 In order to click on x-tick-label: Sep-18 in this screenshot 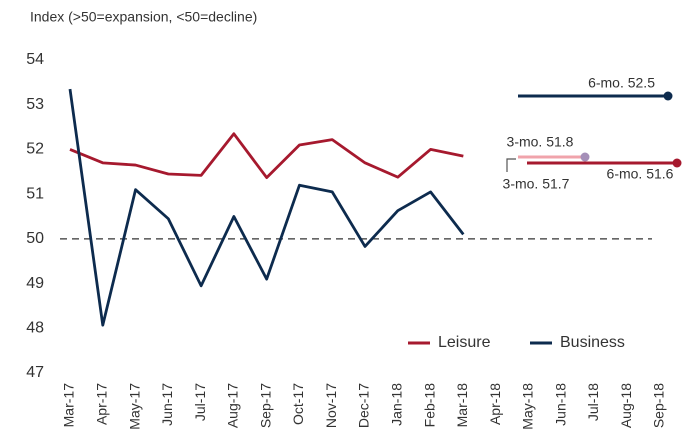, I will do `click(659, 405)`.